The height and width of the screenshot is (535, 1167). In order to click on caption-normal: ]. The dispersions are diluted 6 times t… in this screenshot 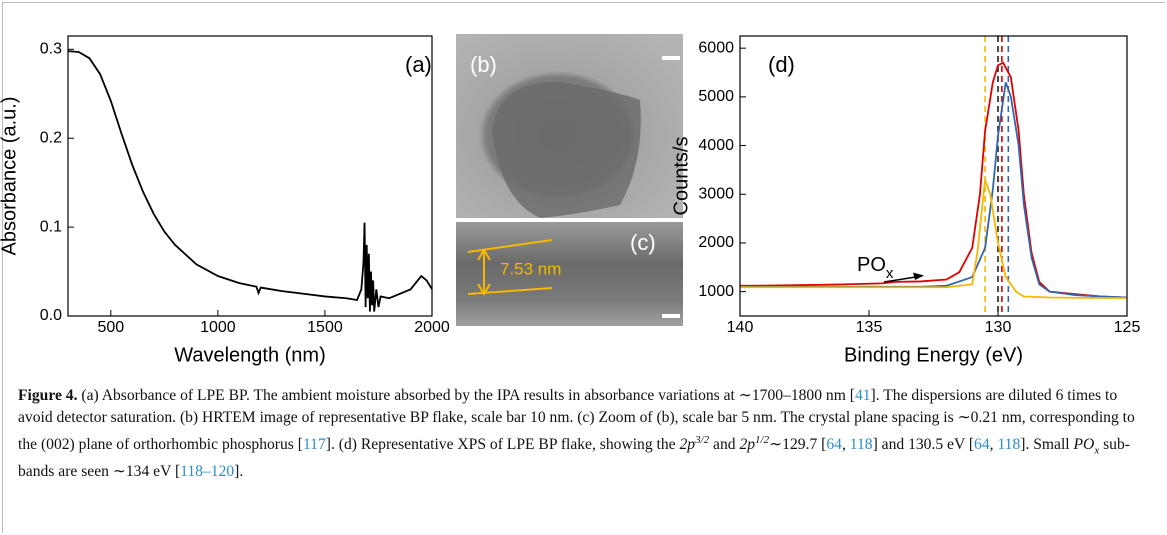, I will do `click(576, 420)`.